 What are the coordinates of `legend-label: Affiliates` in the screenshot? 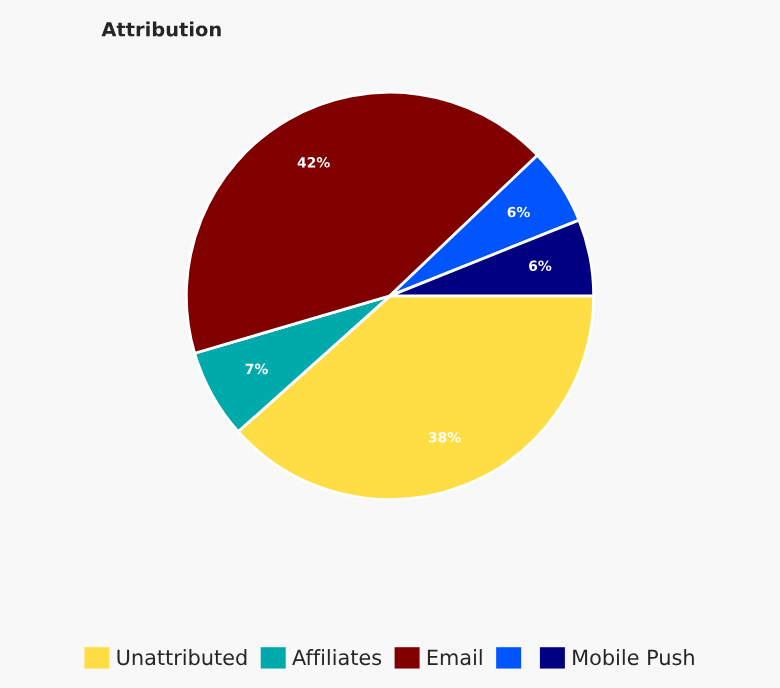 It's located at (337, 657).